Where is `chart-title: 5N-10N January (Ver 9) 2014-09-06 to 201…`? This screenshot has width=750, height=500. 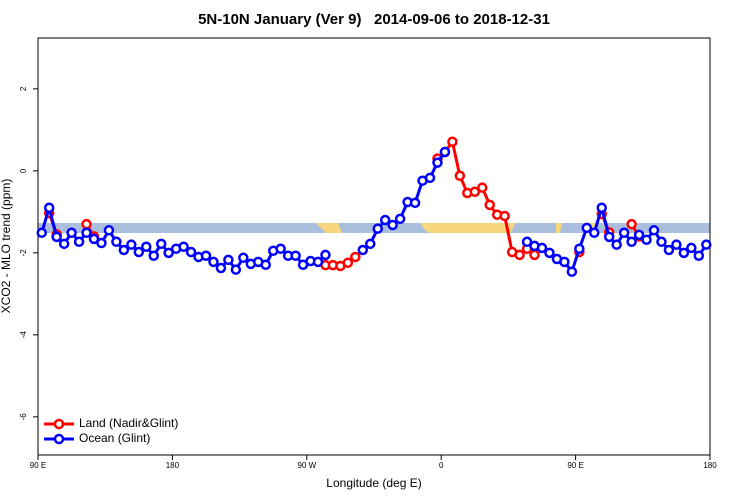 chart-title: 5N-10N January (Ver 9) 2014-09-06 to 201… is located at coordinates (374, 19).